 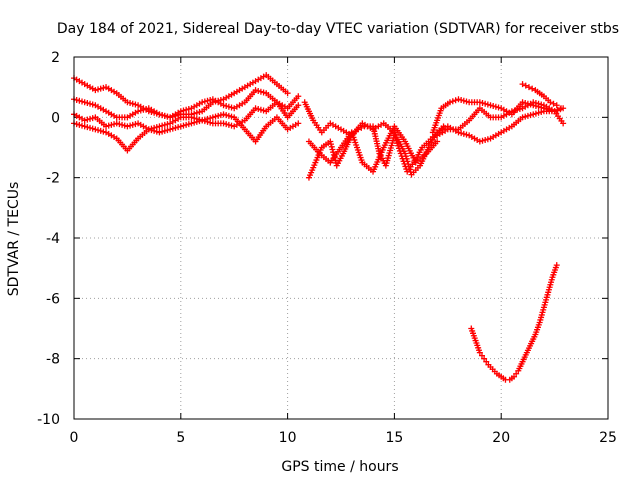 What do you see at coordinates (514, 322) in the screenshot?
I see `series-trace-k` at bounding box center [514, 322].